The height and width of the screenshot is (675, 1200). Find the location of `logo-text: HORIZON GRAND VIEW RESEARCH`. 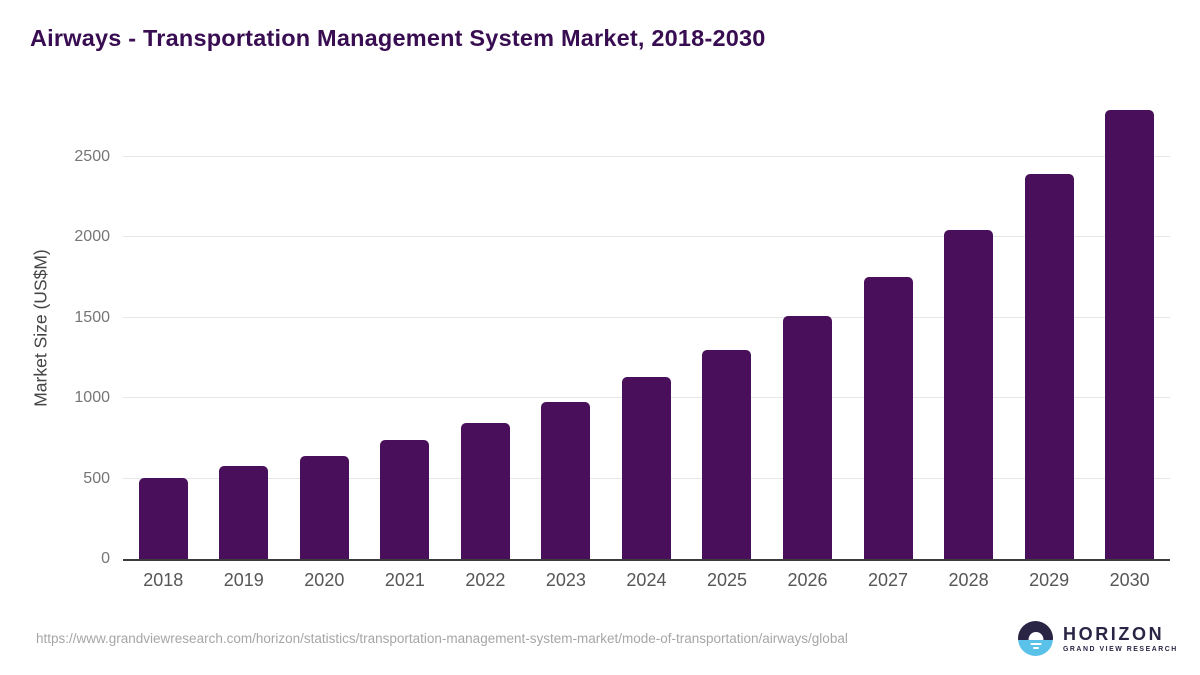

logo-text: HORIZON GRAND VIEW RESEARCH is located at coordinates (1120, 639).